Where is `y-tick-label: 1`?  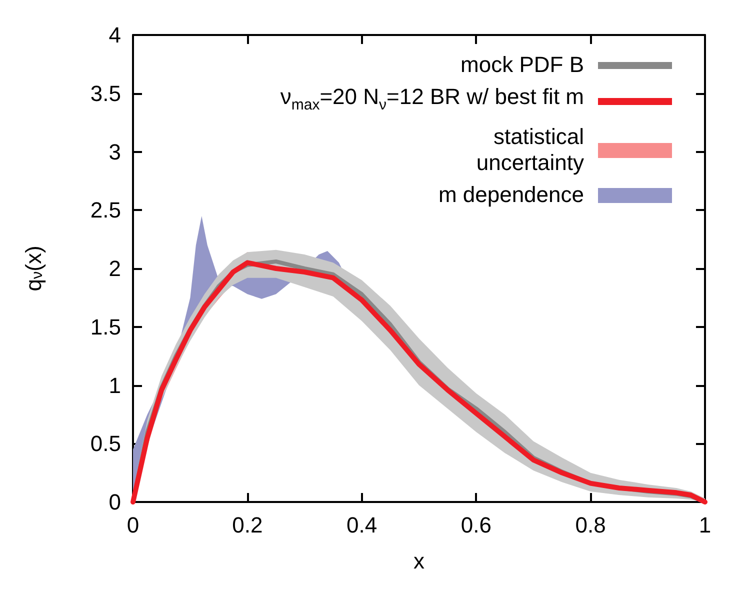 y-tick-label: 1 is located at coordinates (114, 385).